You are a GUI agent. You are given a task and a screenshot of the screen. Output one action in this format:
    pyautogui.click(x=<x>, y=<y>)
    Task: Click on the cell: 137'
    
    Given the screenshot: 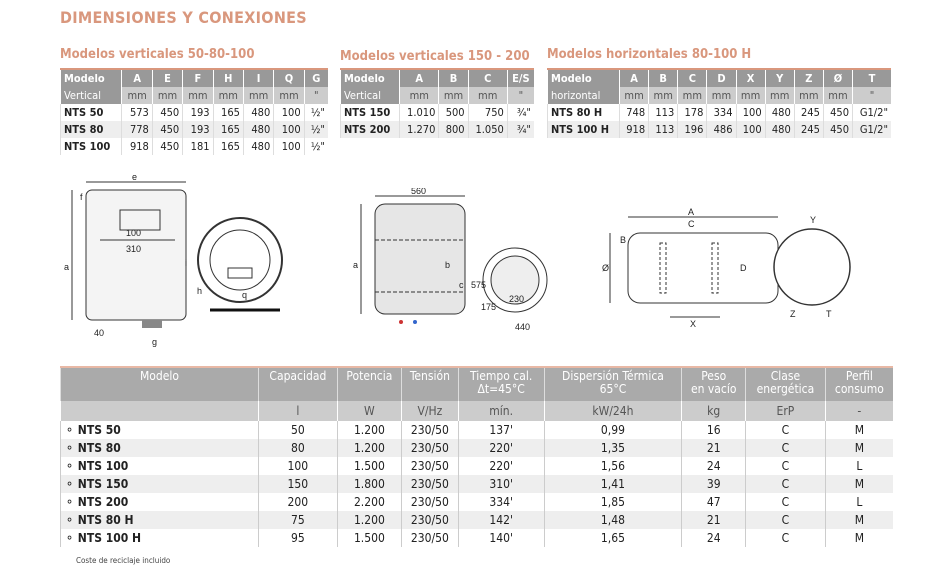 What is the action you would take?
    pyautogui.click(x=501, y=430)
    